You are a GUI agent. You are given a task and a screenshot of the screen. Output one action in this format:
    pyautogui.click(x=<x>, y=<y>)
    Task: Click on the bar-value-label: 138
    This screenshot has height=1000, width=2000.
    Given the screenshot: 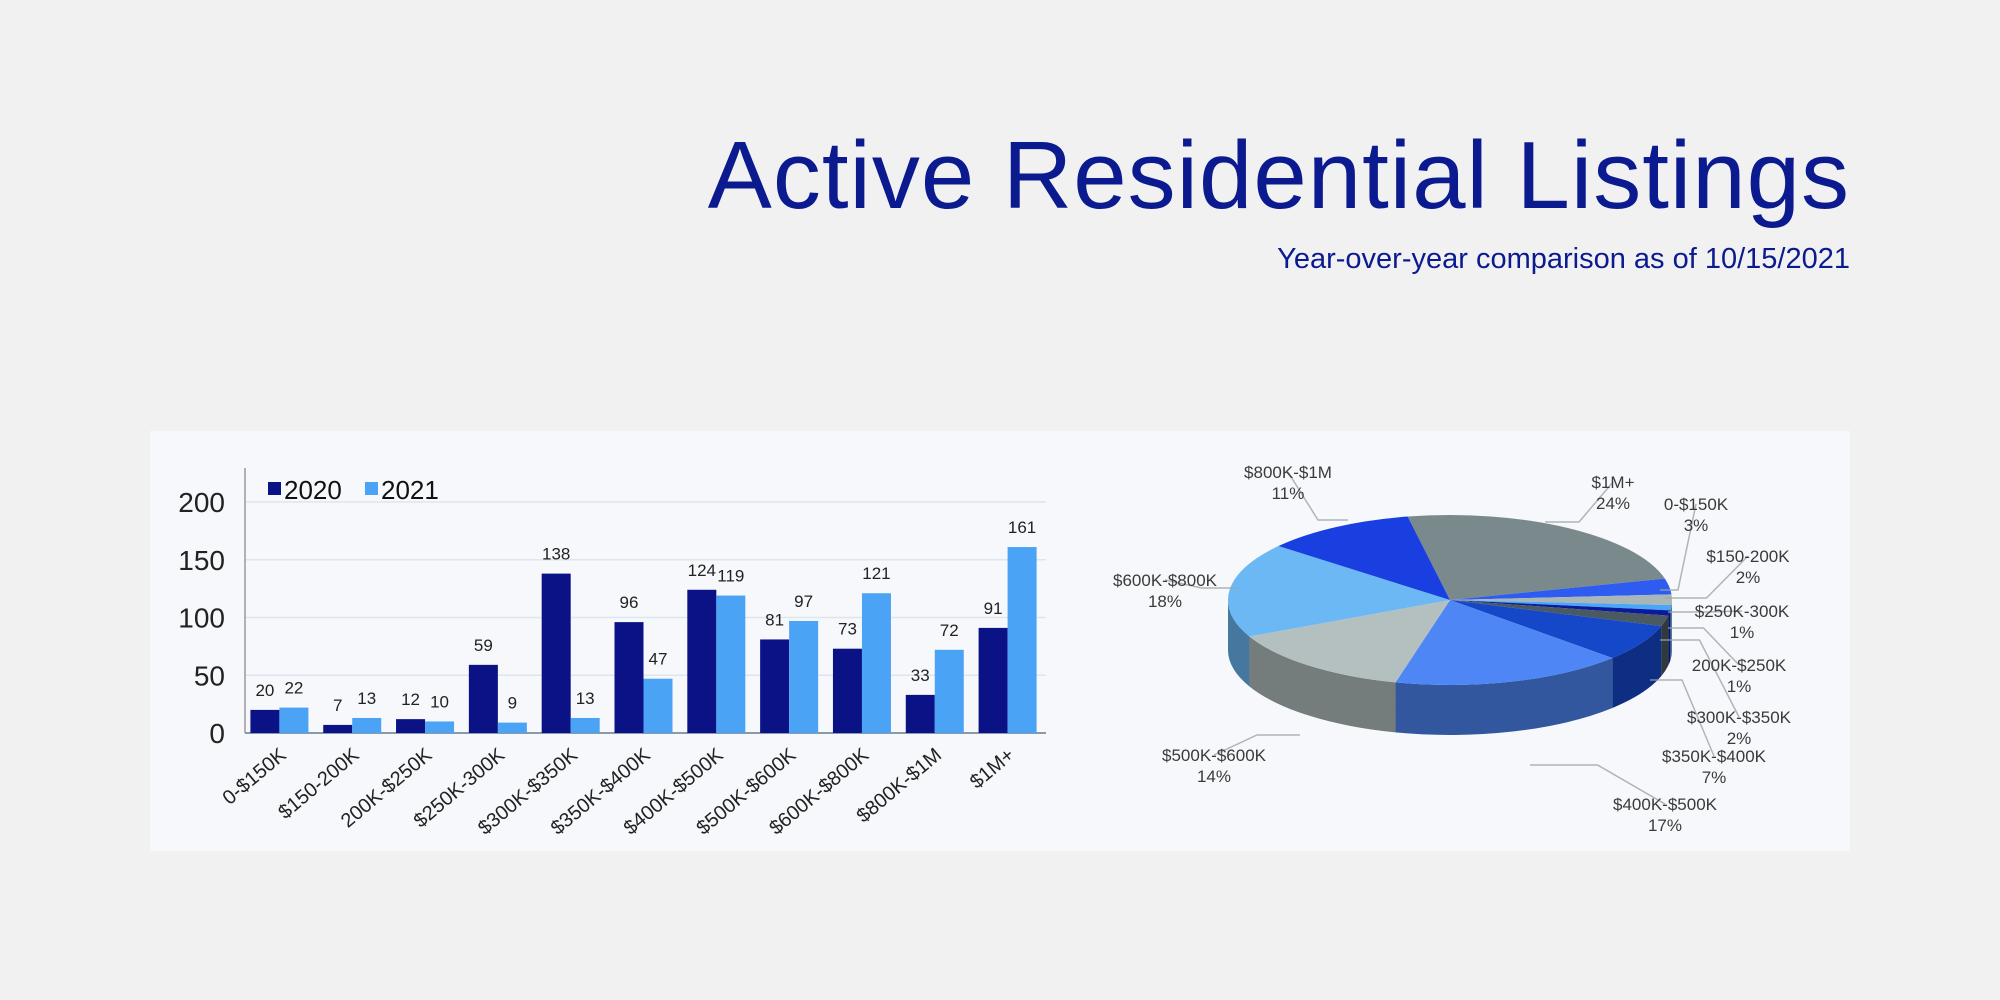 What is the action you would take?
    pyautogui.click(x=556, y=554)
    